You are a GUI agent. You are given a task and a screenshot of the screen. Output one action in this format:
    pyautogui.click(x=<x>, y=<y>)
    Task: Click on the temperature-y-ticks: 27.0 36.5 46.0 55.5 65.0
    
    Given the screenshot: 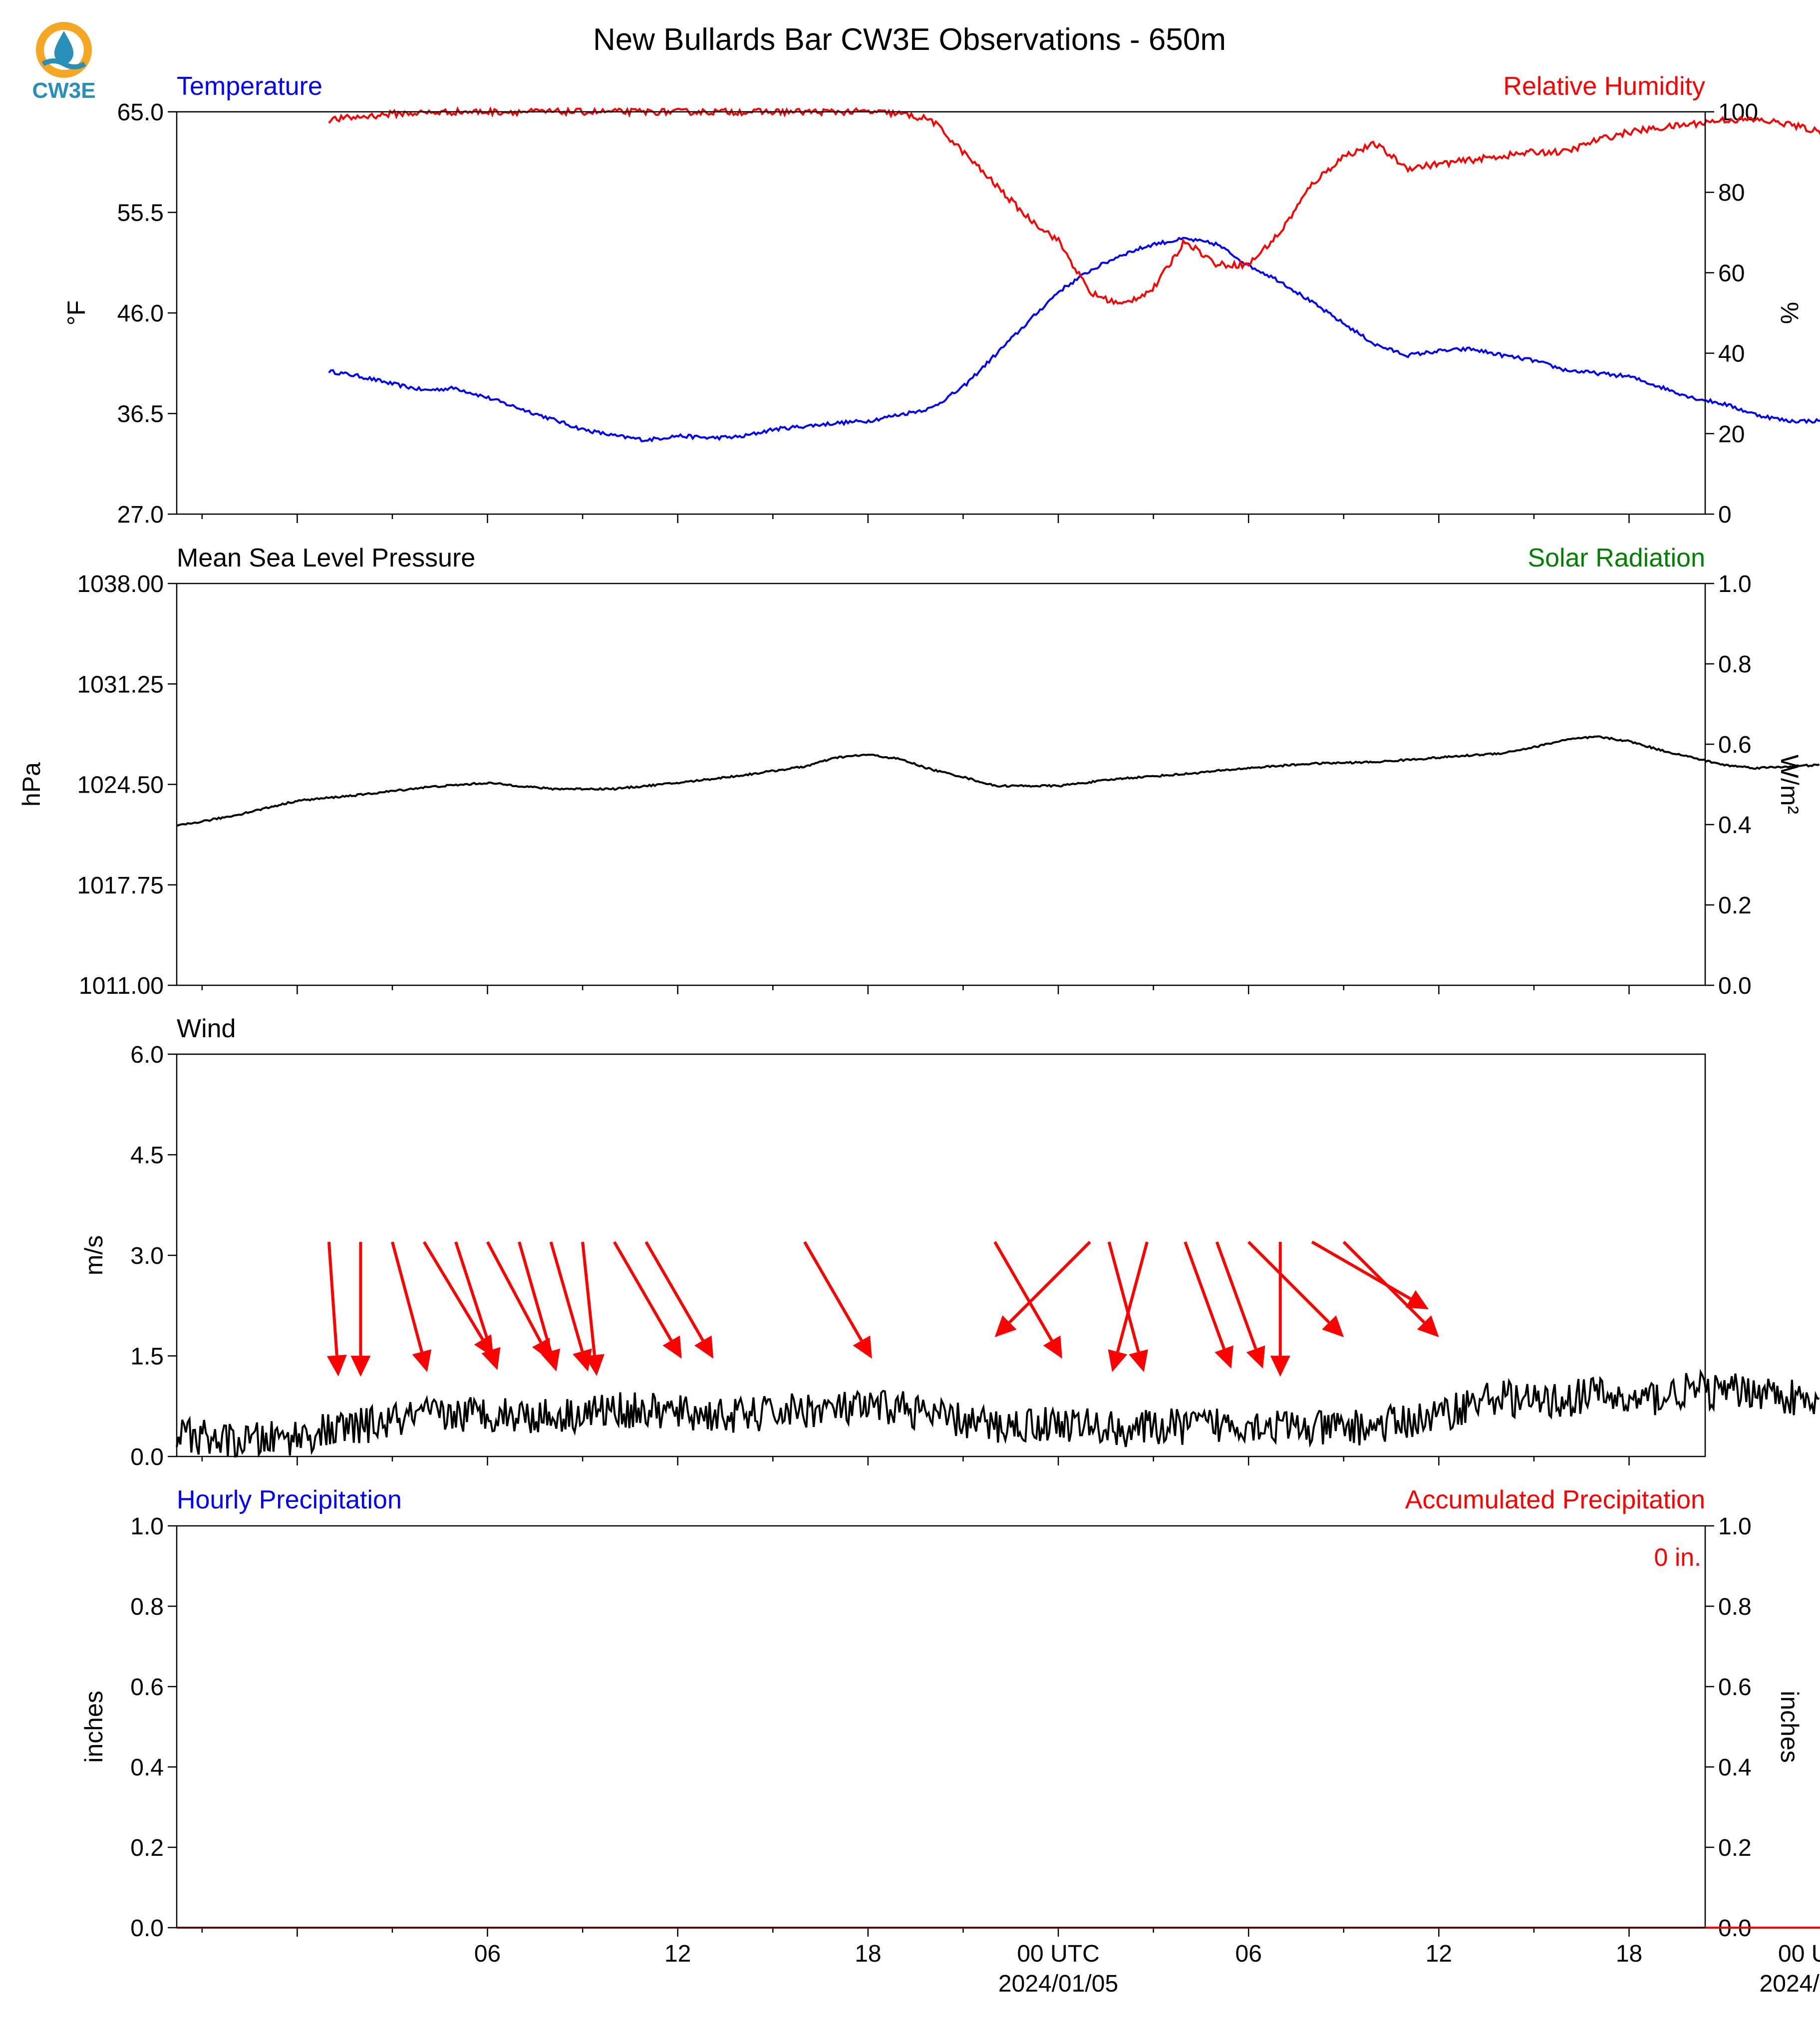 What is the action you would take?
    pyautogui.click(x=147, y=313)
    